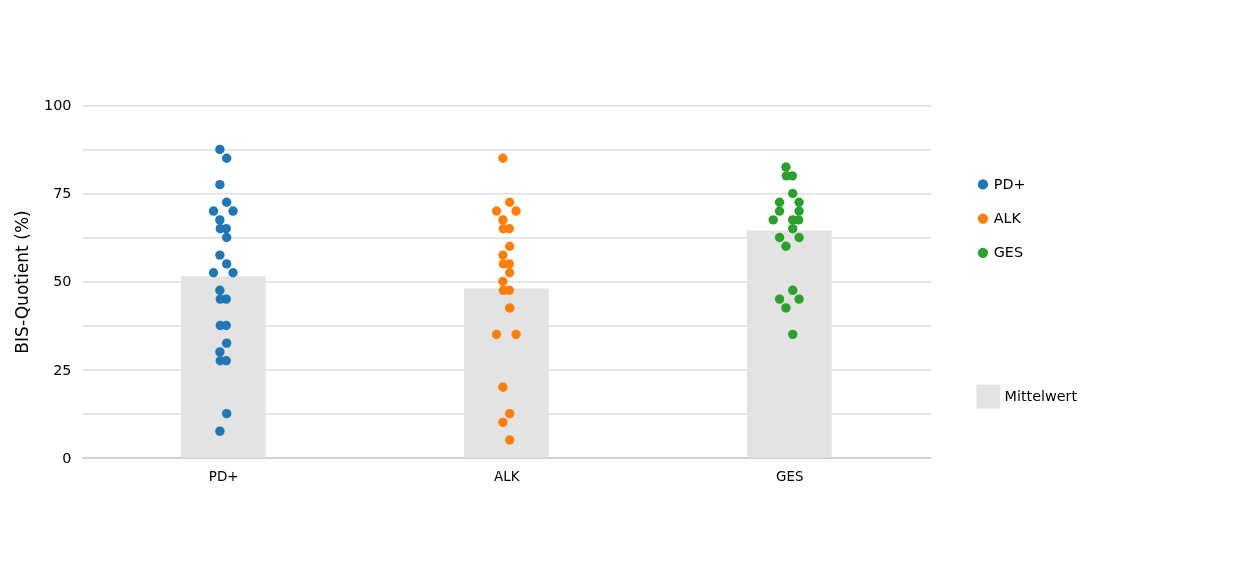 This screenshot has width=1257, height=572. I want to click on x-tick-label: ALK, so click(507, 476).